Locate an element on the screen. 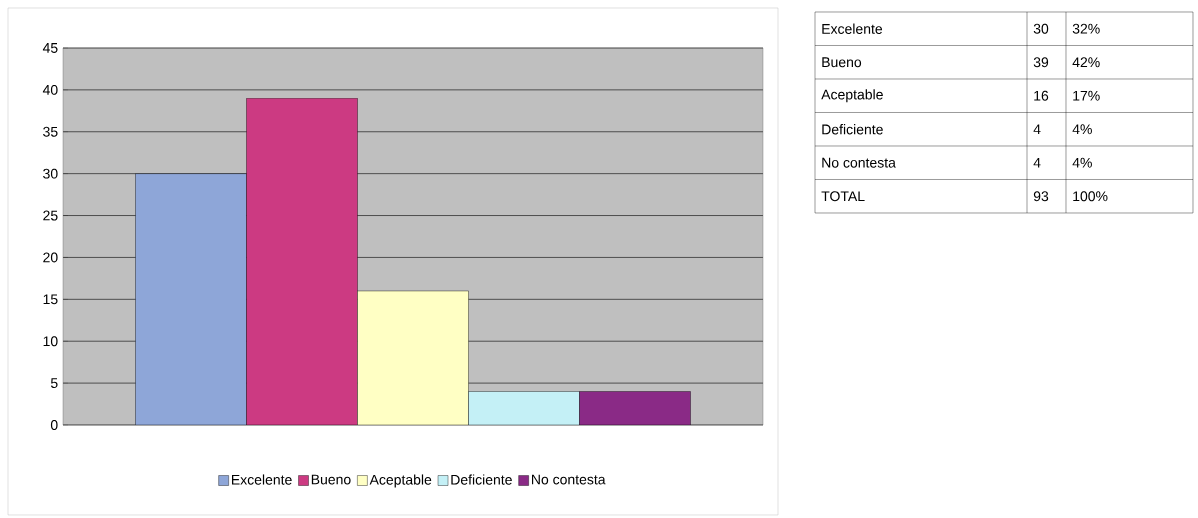 The width and height of the screenshot is (1198, 518). text: 16 is located at coordinates (1041, 95).